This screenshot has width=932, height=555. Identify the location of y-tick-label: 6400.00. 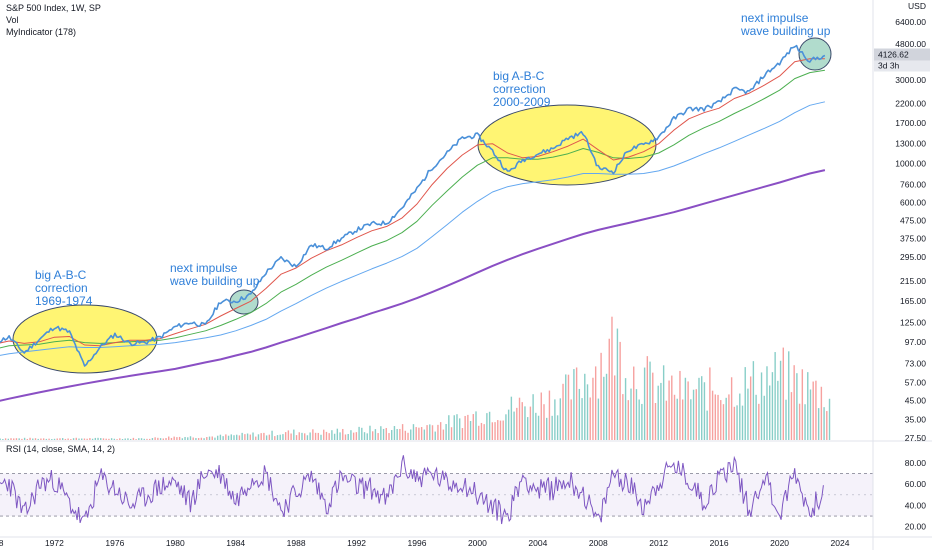
(910, 22).